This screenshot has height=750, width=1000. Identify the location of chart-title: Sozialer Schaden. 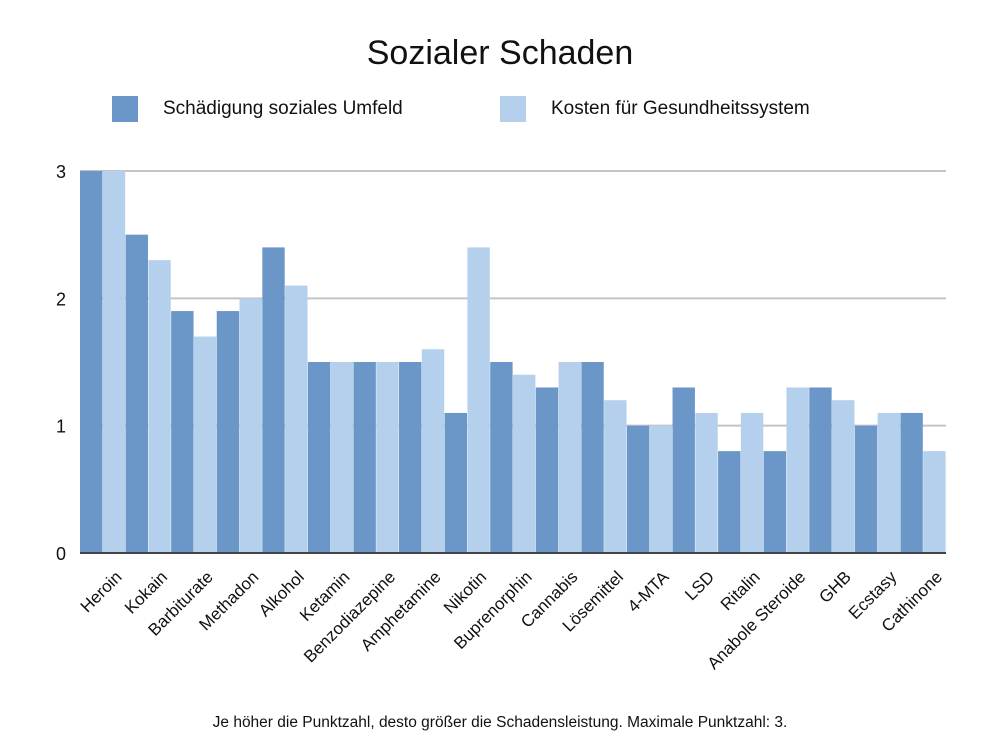
(500, 53).